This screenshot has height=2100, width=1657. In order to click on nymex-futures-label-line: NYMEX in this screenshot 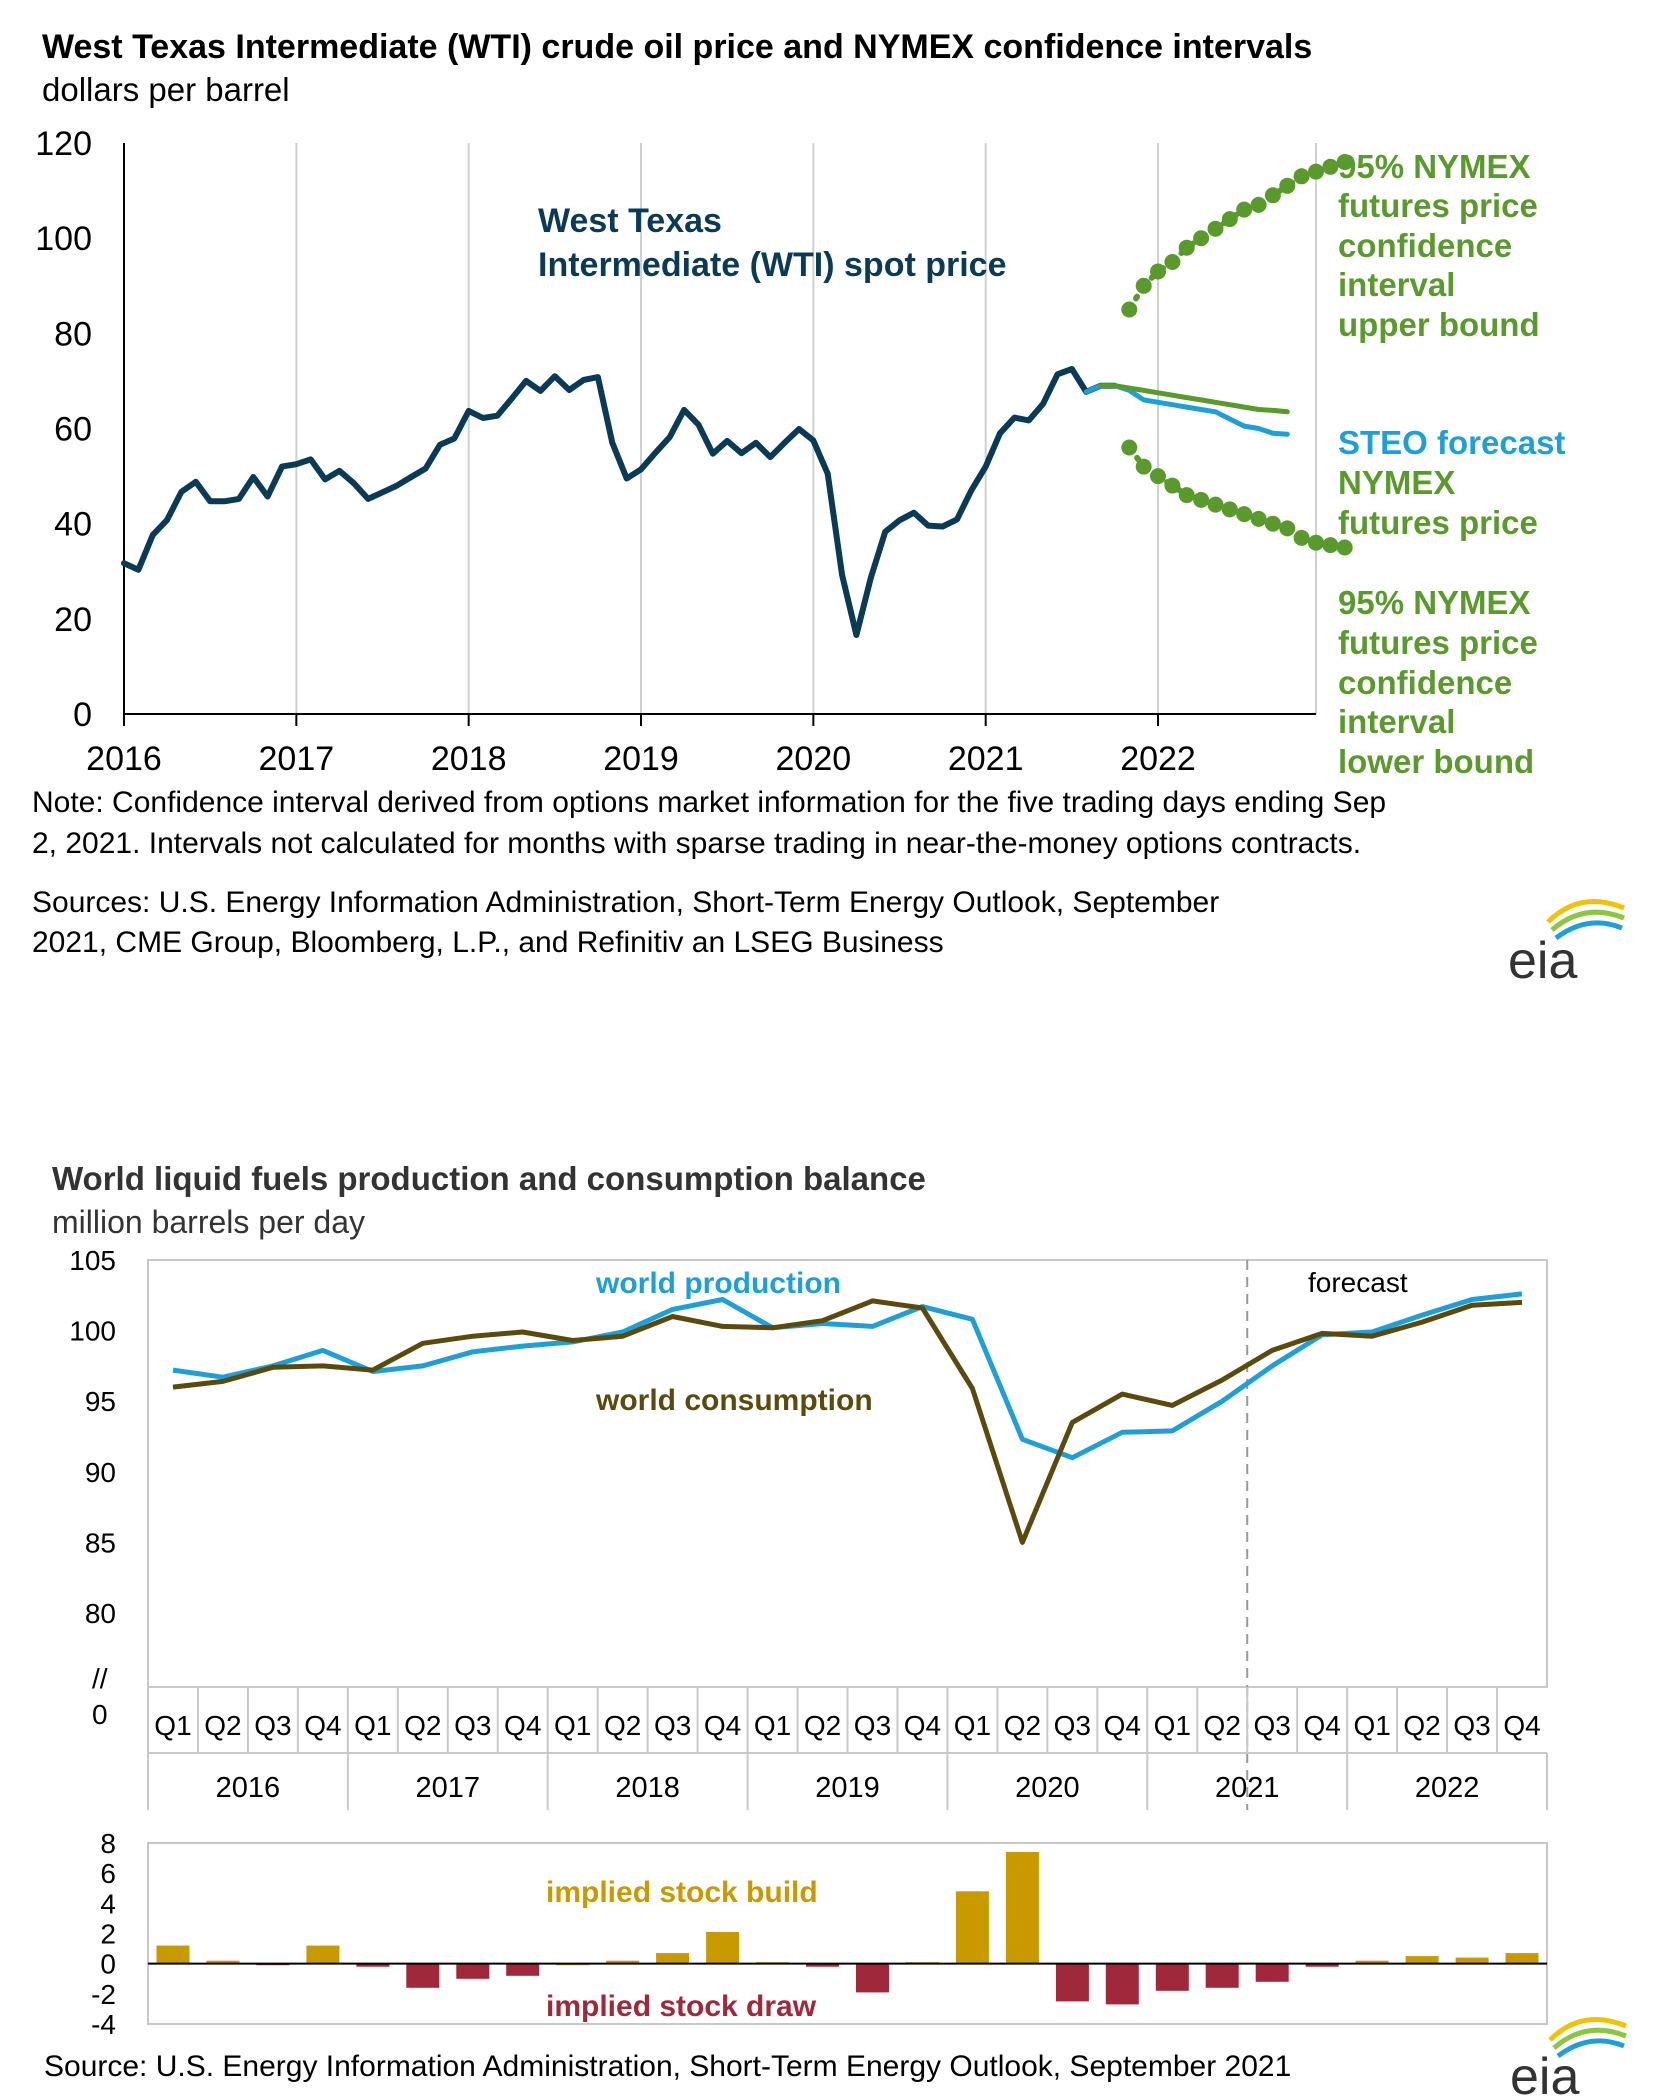, I will do `click(1396, 482)`.